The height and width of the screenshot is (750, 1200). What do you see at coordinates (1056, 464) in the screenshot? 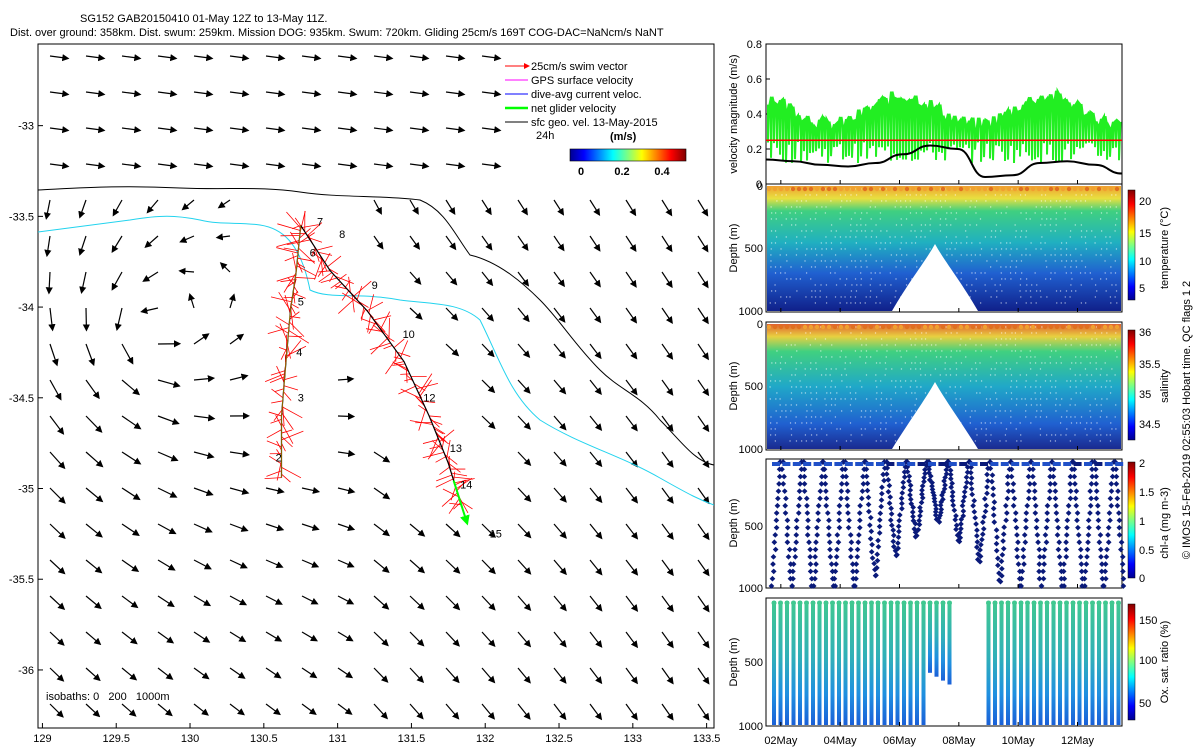
I see `chla-surface-point` at bounding box center [1056, 464].